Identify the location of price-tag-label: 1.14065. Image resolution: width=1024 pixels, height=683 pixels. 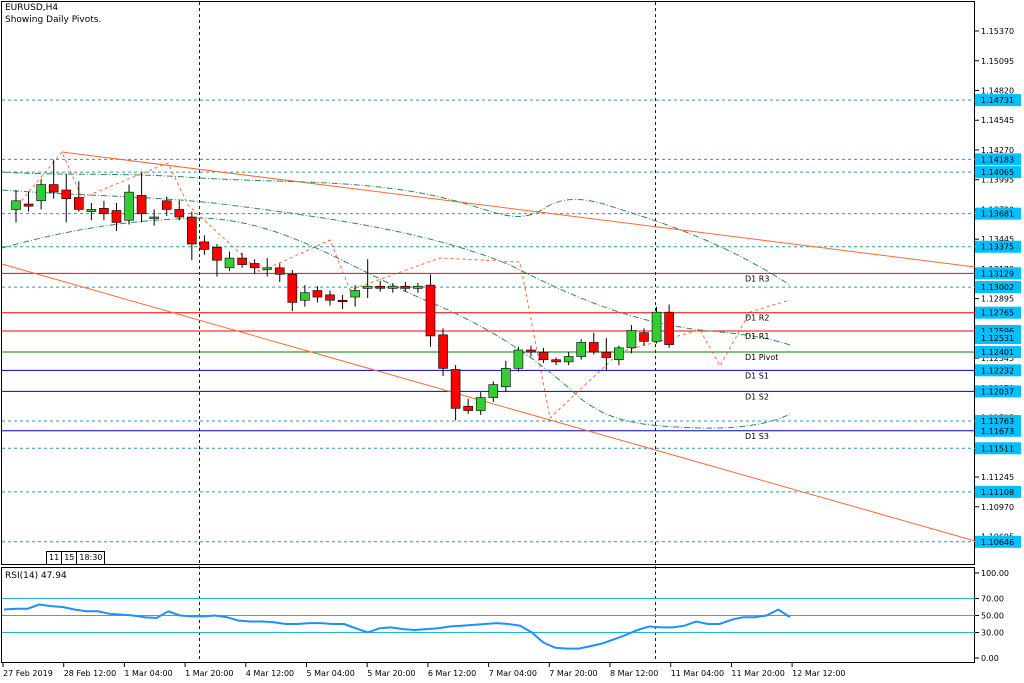
(997, 172).